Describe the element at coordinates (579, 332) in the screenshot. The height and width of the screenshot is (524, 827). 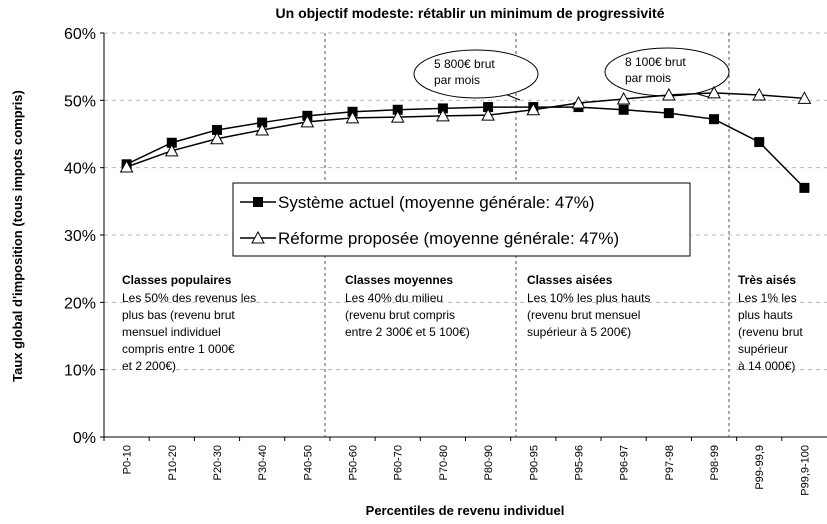
I see `section-text: supérieur à 5 200€)` at that location.